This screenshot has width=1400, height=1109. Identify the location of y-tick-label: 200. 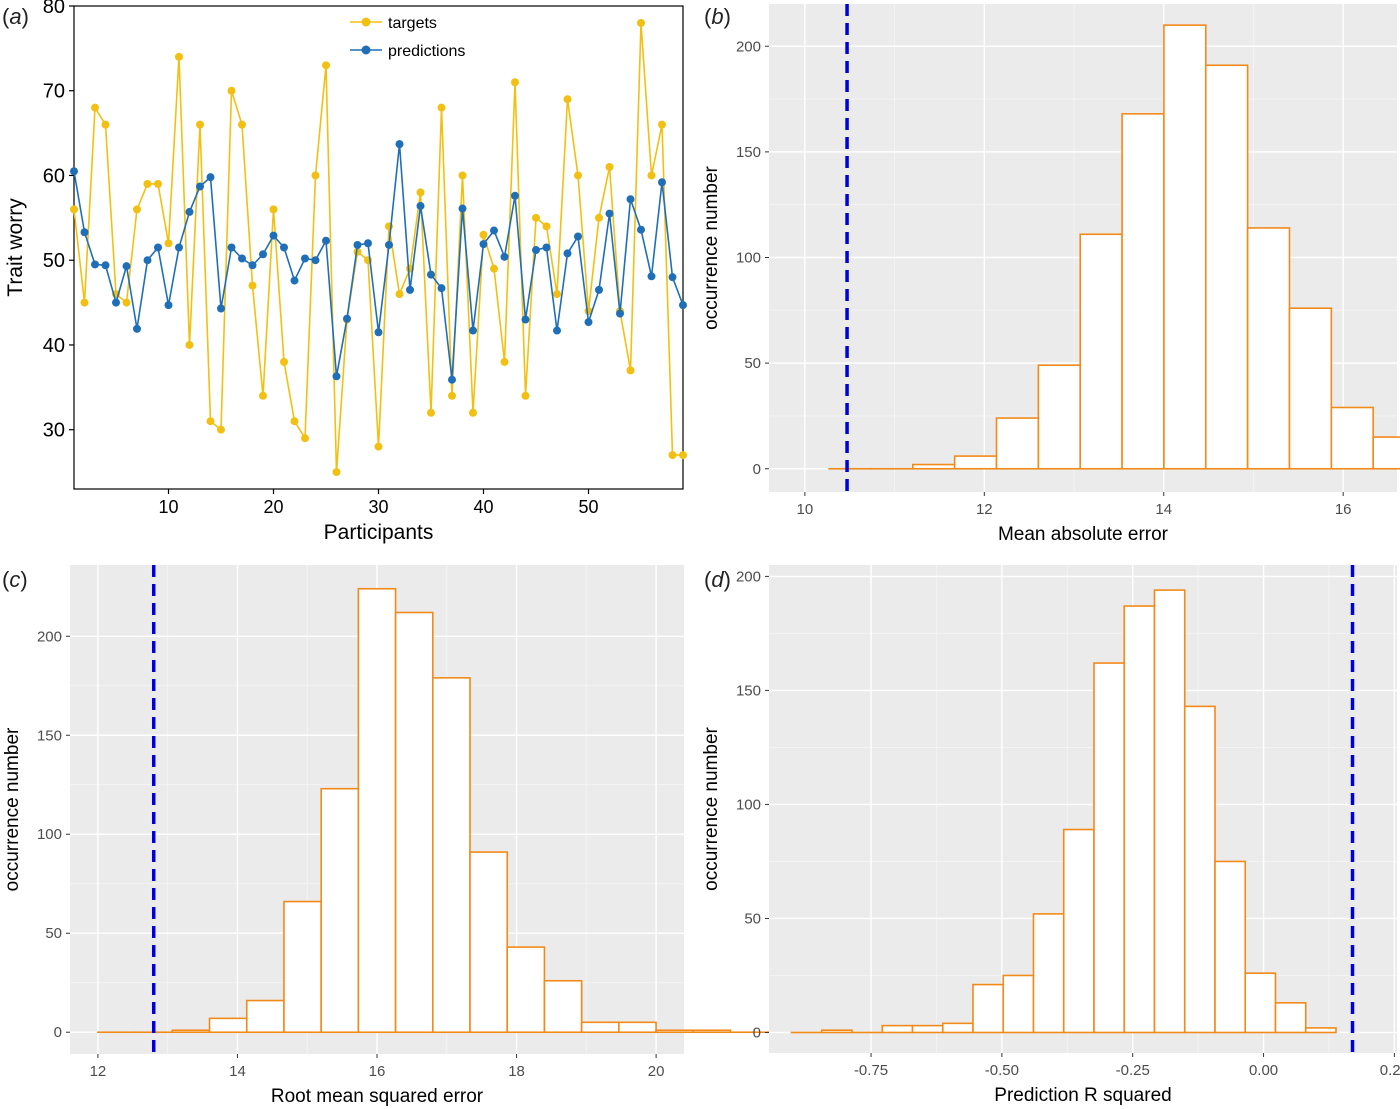
(748, 576).